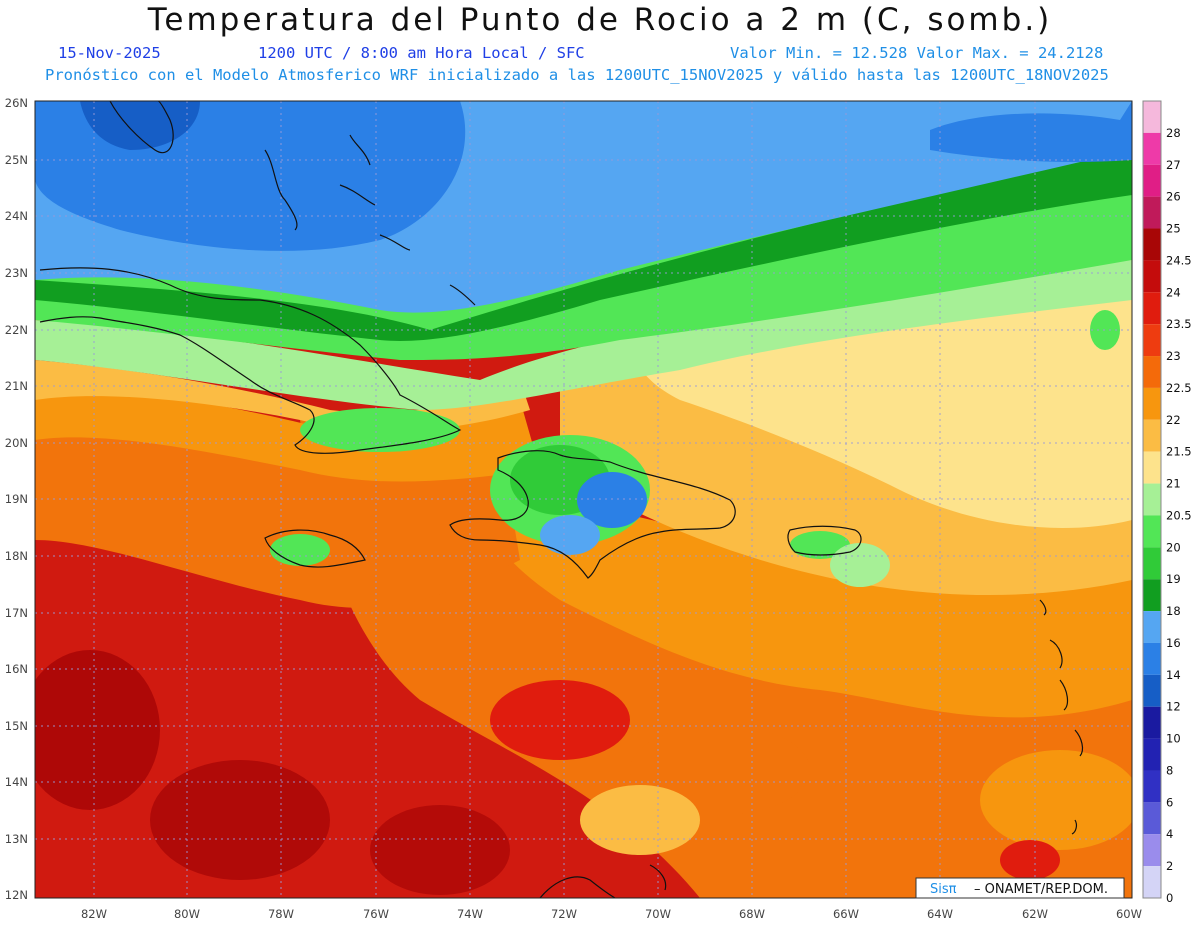 The width and height of the screenshot is (1200, 927). Describe the element at coordinates (1169, 834) in the screenshot. I see `colorbar-label: 4` at that location.